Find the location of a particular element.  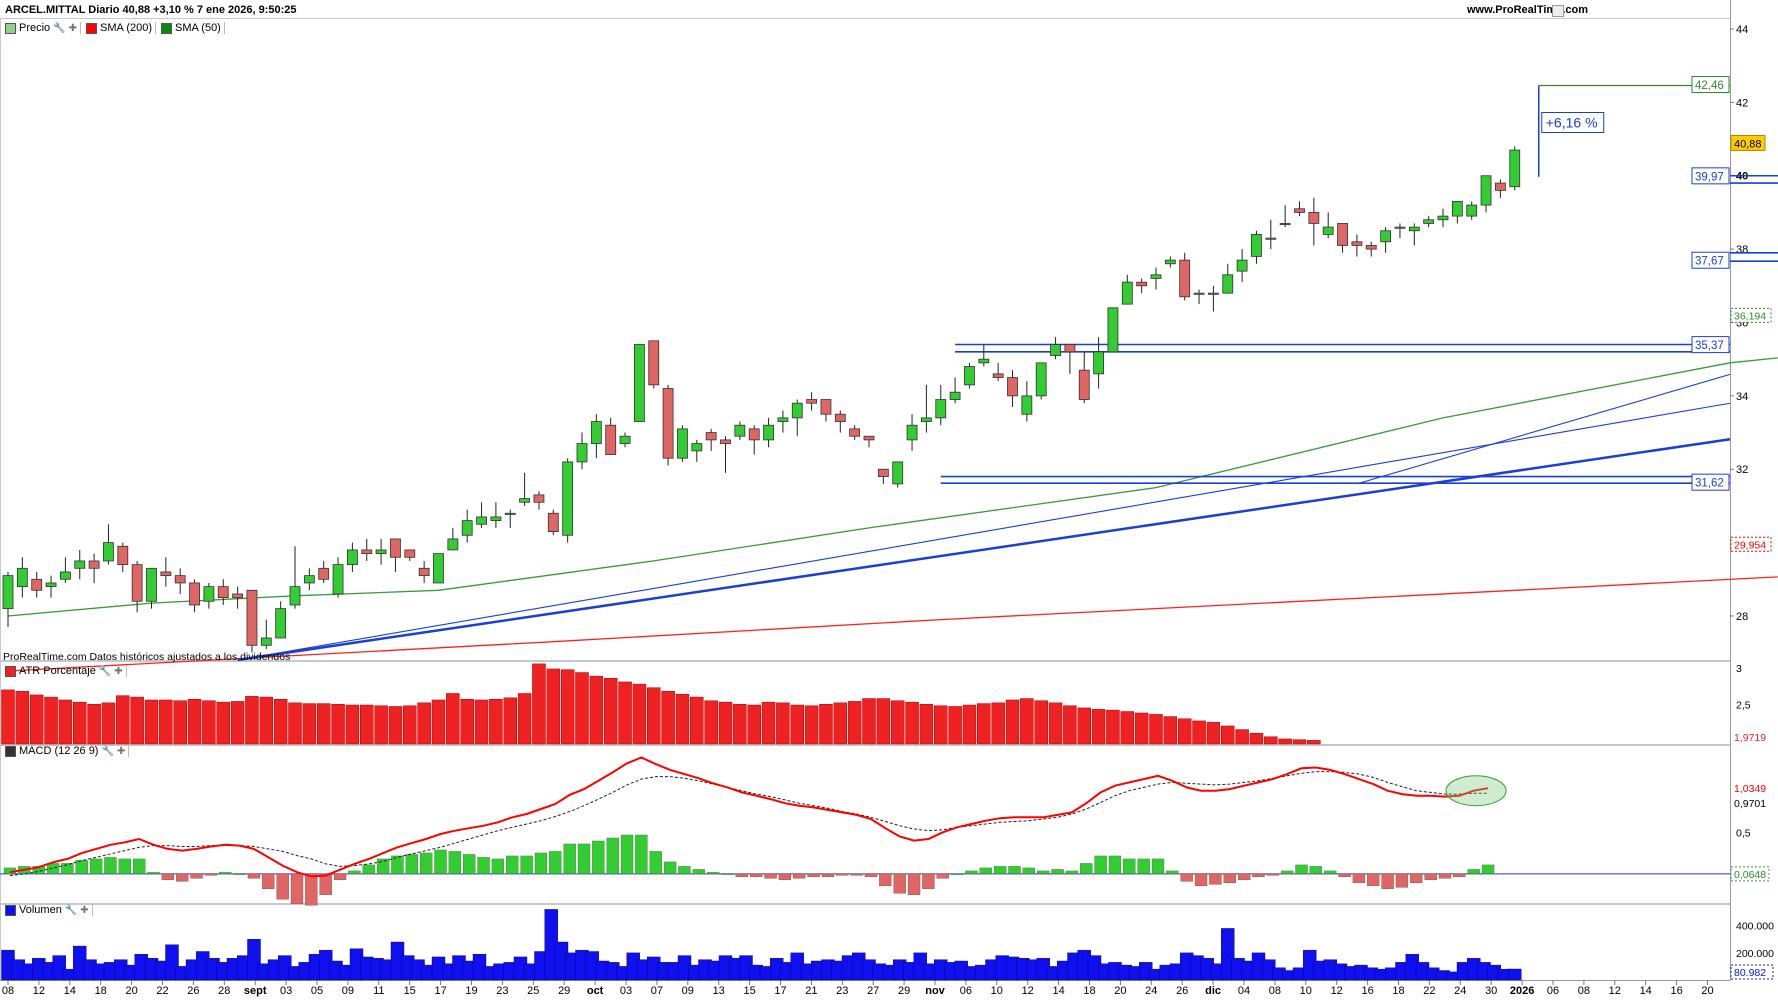

target-percent-box is located at coordinates (1573, 123).